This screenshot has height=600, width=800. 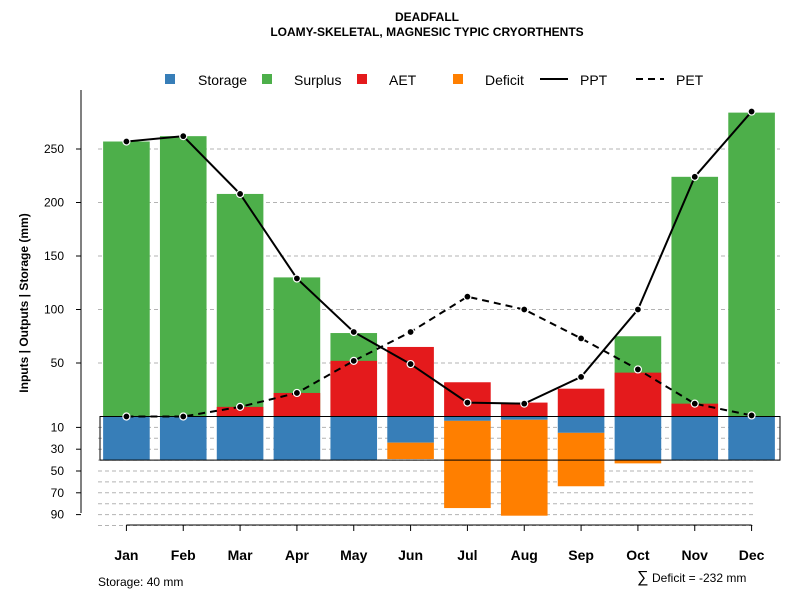 I want to click on x-tick-label: Jun, so click(x=410, y=555).